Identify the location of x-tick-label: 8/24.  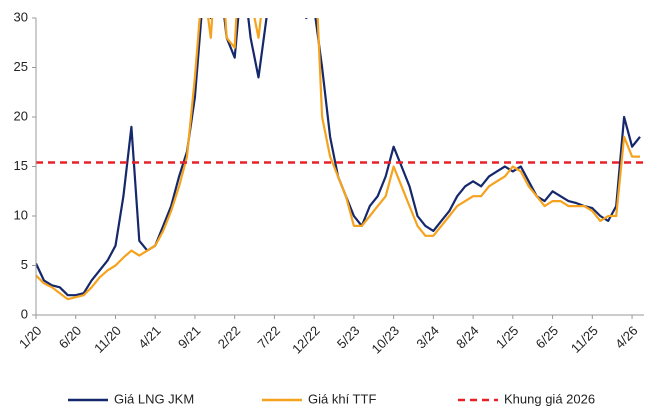
(467, 337).